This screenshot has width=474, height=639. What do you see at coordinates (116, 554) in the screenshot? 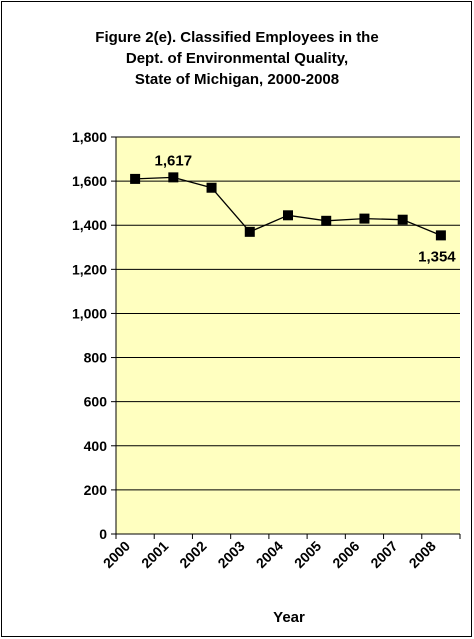
I see `x-tick-label: 2000` at bounding box center [116, 554].